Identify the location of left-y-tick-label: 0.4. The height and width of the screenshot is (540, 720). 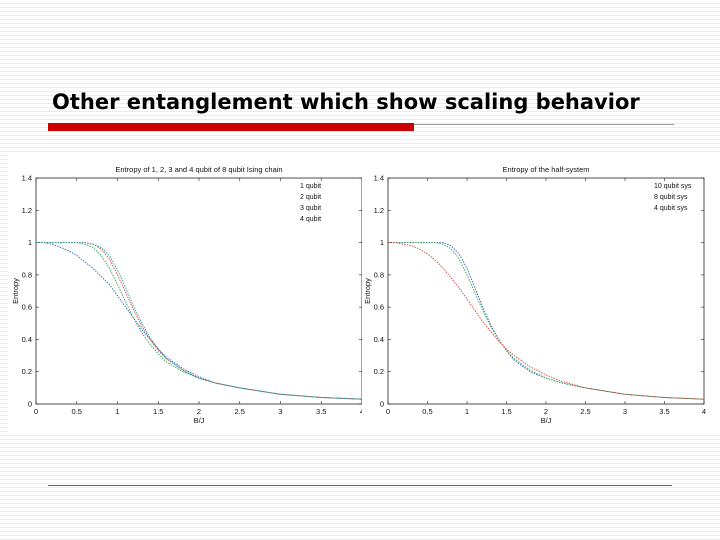
(27, 339).